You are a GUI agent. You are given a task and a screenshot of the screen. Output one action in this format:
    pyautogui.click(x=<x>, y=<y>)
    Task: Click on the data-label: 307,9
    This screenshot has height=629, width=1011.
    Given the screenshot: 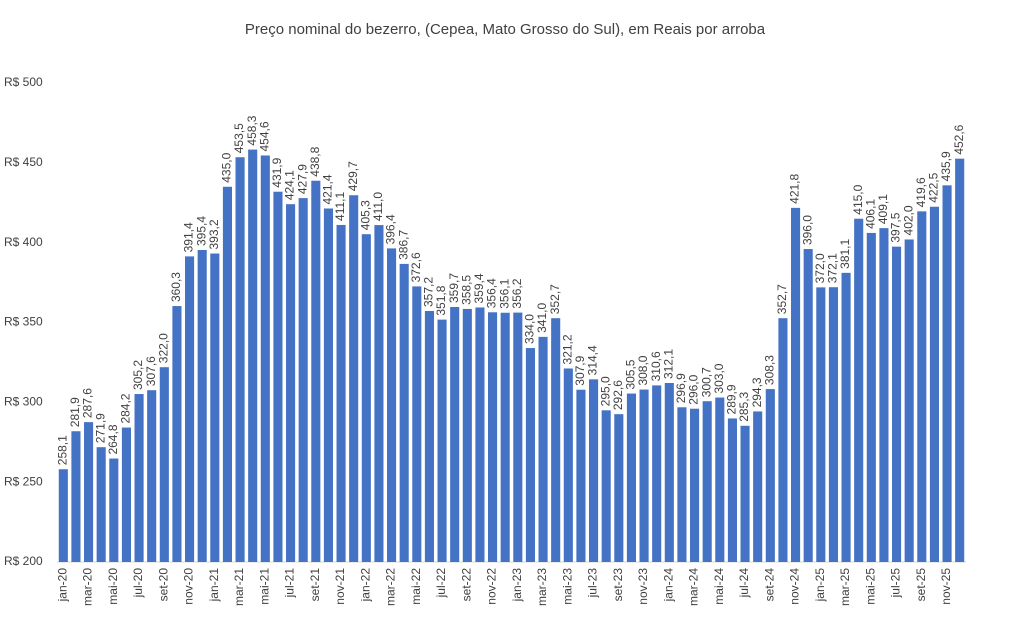 What is the action you would take?
    pyautogui.click(x=580, y=370)
    